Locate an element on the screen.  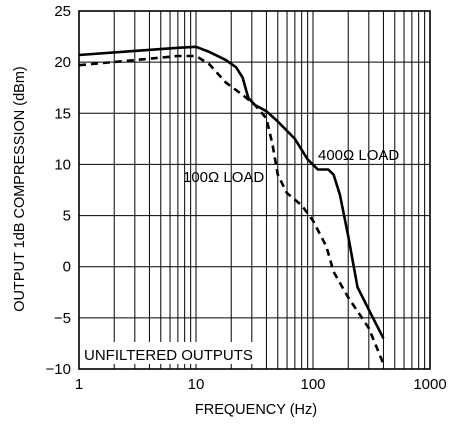
x-tick-label: 10 is located at coordinates (196, 384).